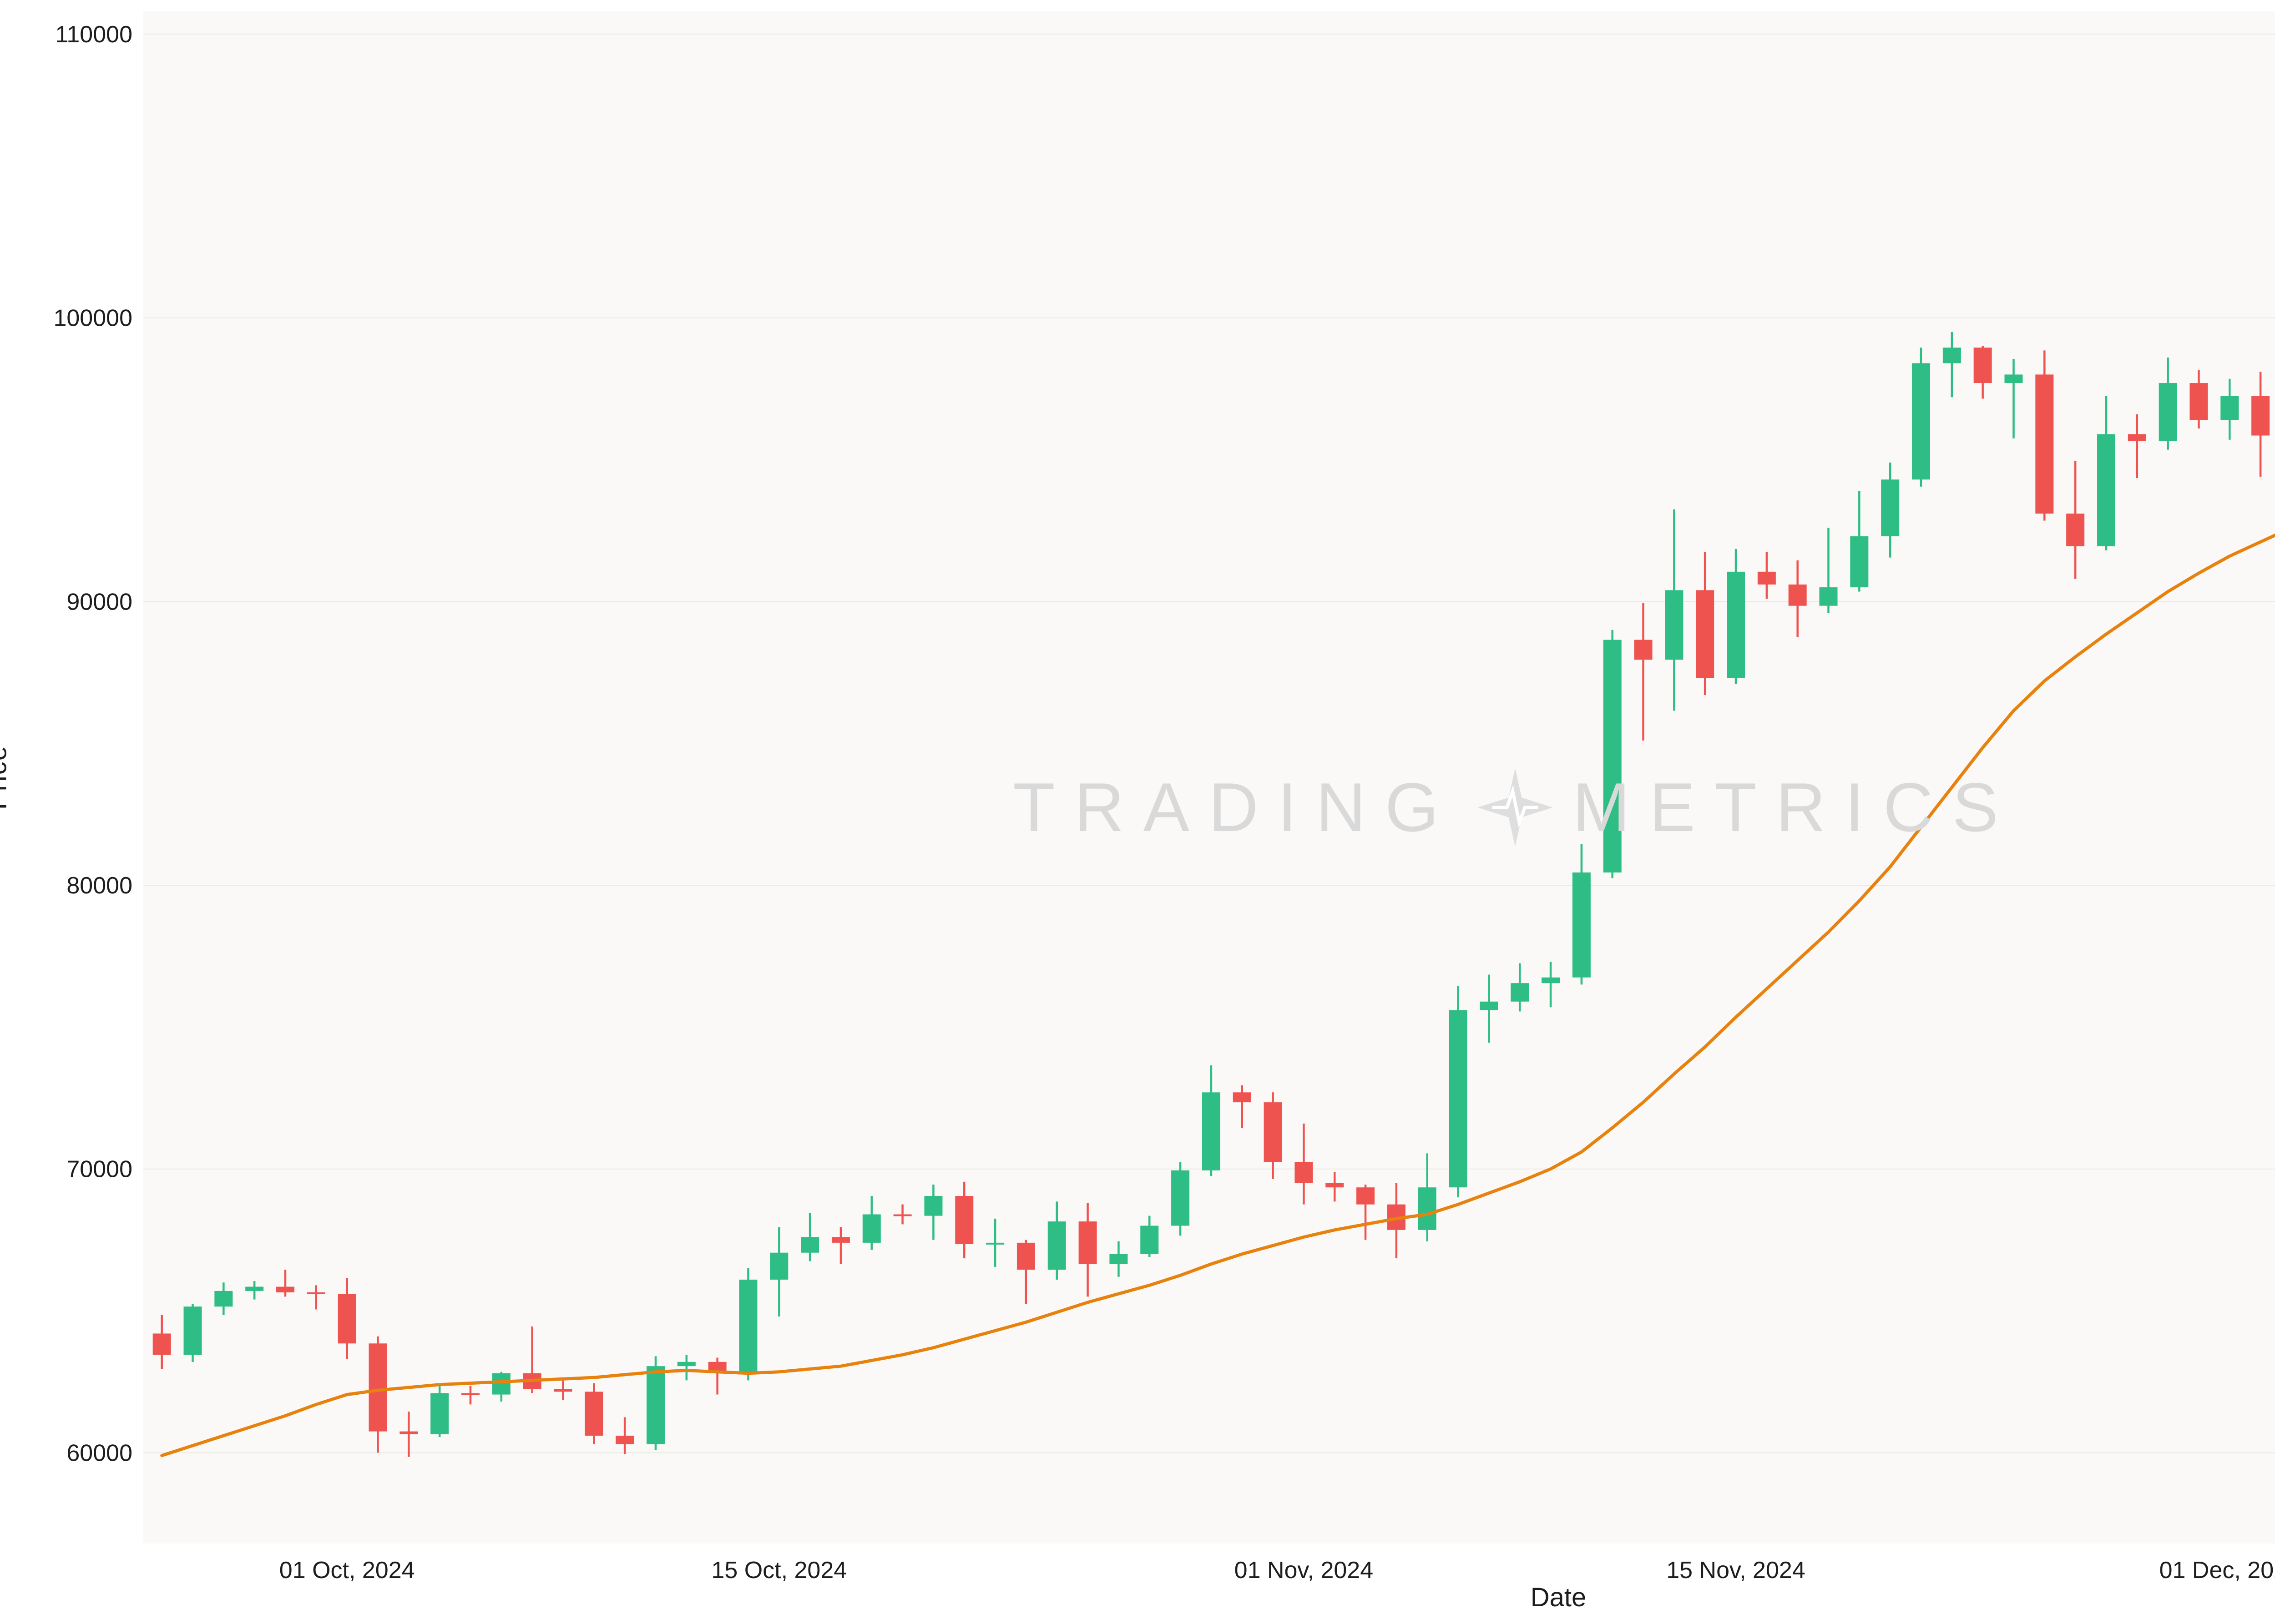 Image resolution: width=2275 pixels, height=1624 pixels. What do you see at coordinates (2217, 1570) in the screenshot?
I see `x-tick-label: 01 Dec, 2024` at bounding box center [2217, 1570].